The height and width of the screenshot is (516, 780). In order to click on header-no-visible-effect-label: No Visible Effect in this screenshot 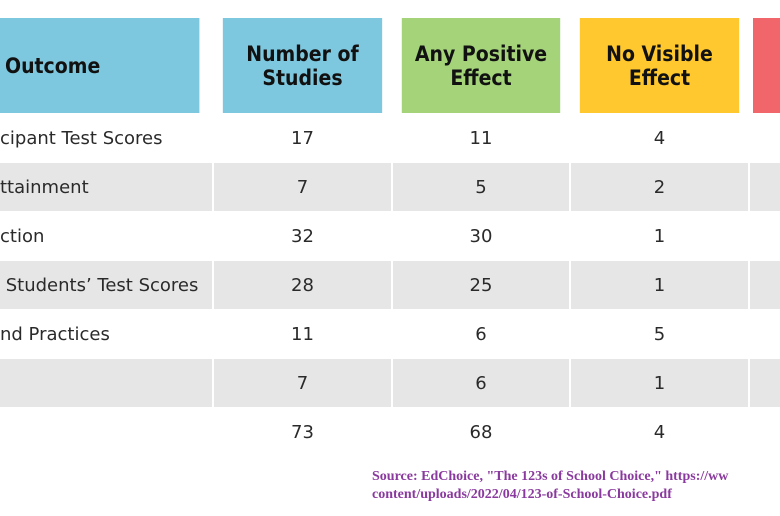, I will do `click(659, 65)`.